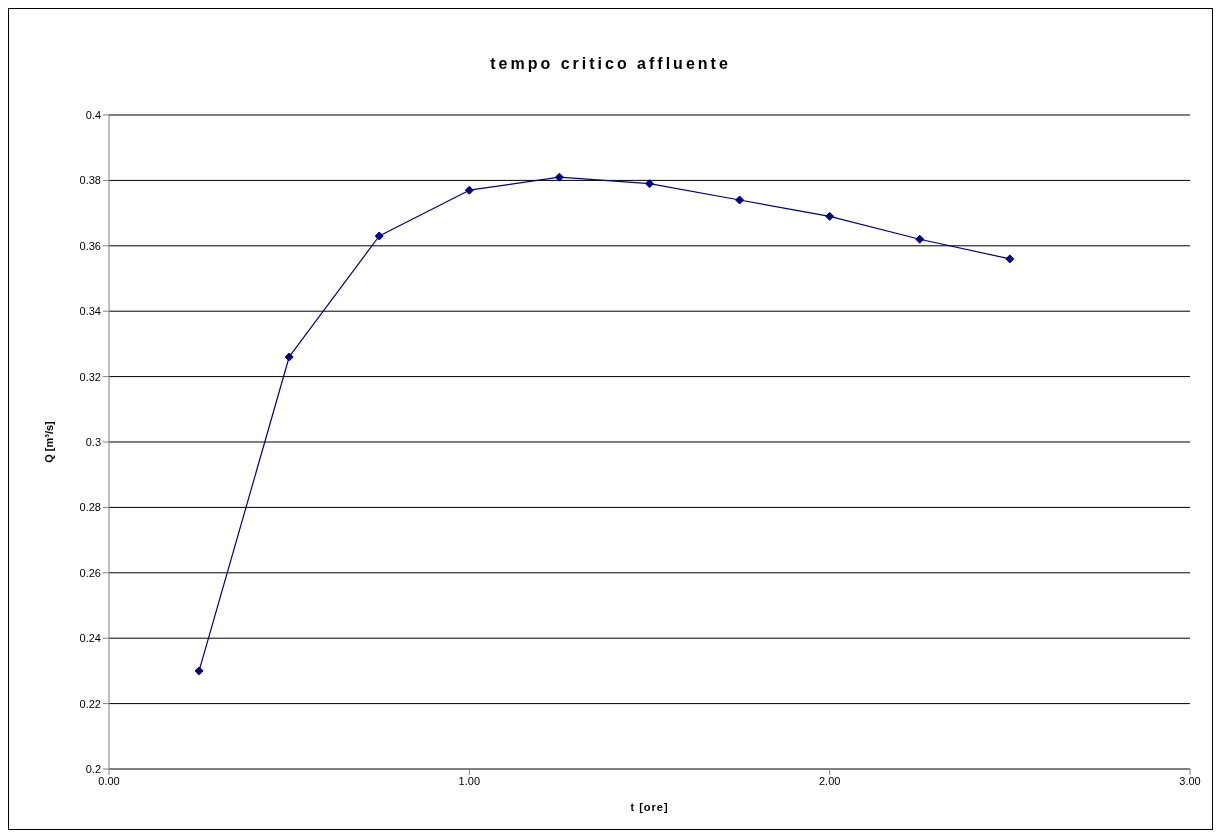 The image size is (1221, 838). I want to click on y-tick-label: 0.2, so click(93, 768).